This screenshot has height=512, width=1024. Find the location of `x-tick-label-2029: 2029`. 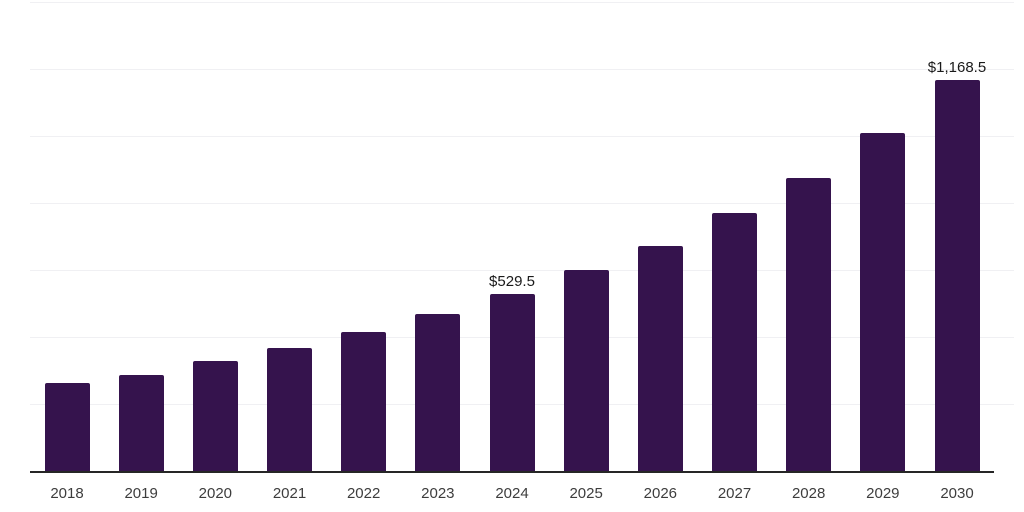

x-tick-label-2029: 2029 is located at coordinates (883, 493).